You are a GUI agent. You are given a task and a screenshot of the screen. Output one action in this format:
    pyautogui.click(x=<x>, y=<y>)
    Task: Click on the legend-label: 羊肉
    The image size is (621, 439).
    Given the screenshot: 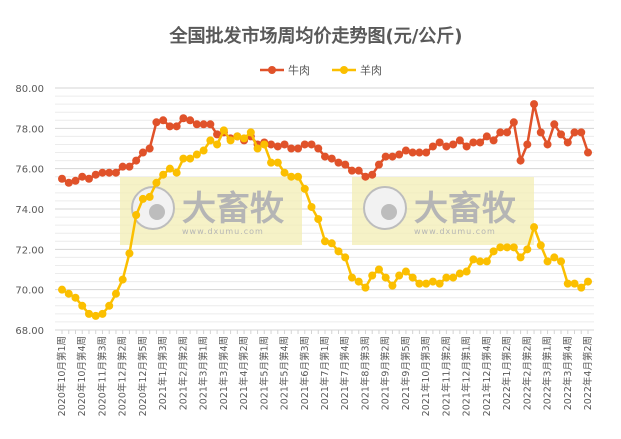 What is the action you would take?
    pyautogui.click(x=371, y=70)
    